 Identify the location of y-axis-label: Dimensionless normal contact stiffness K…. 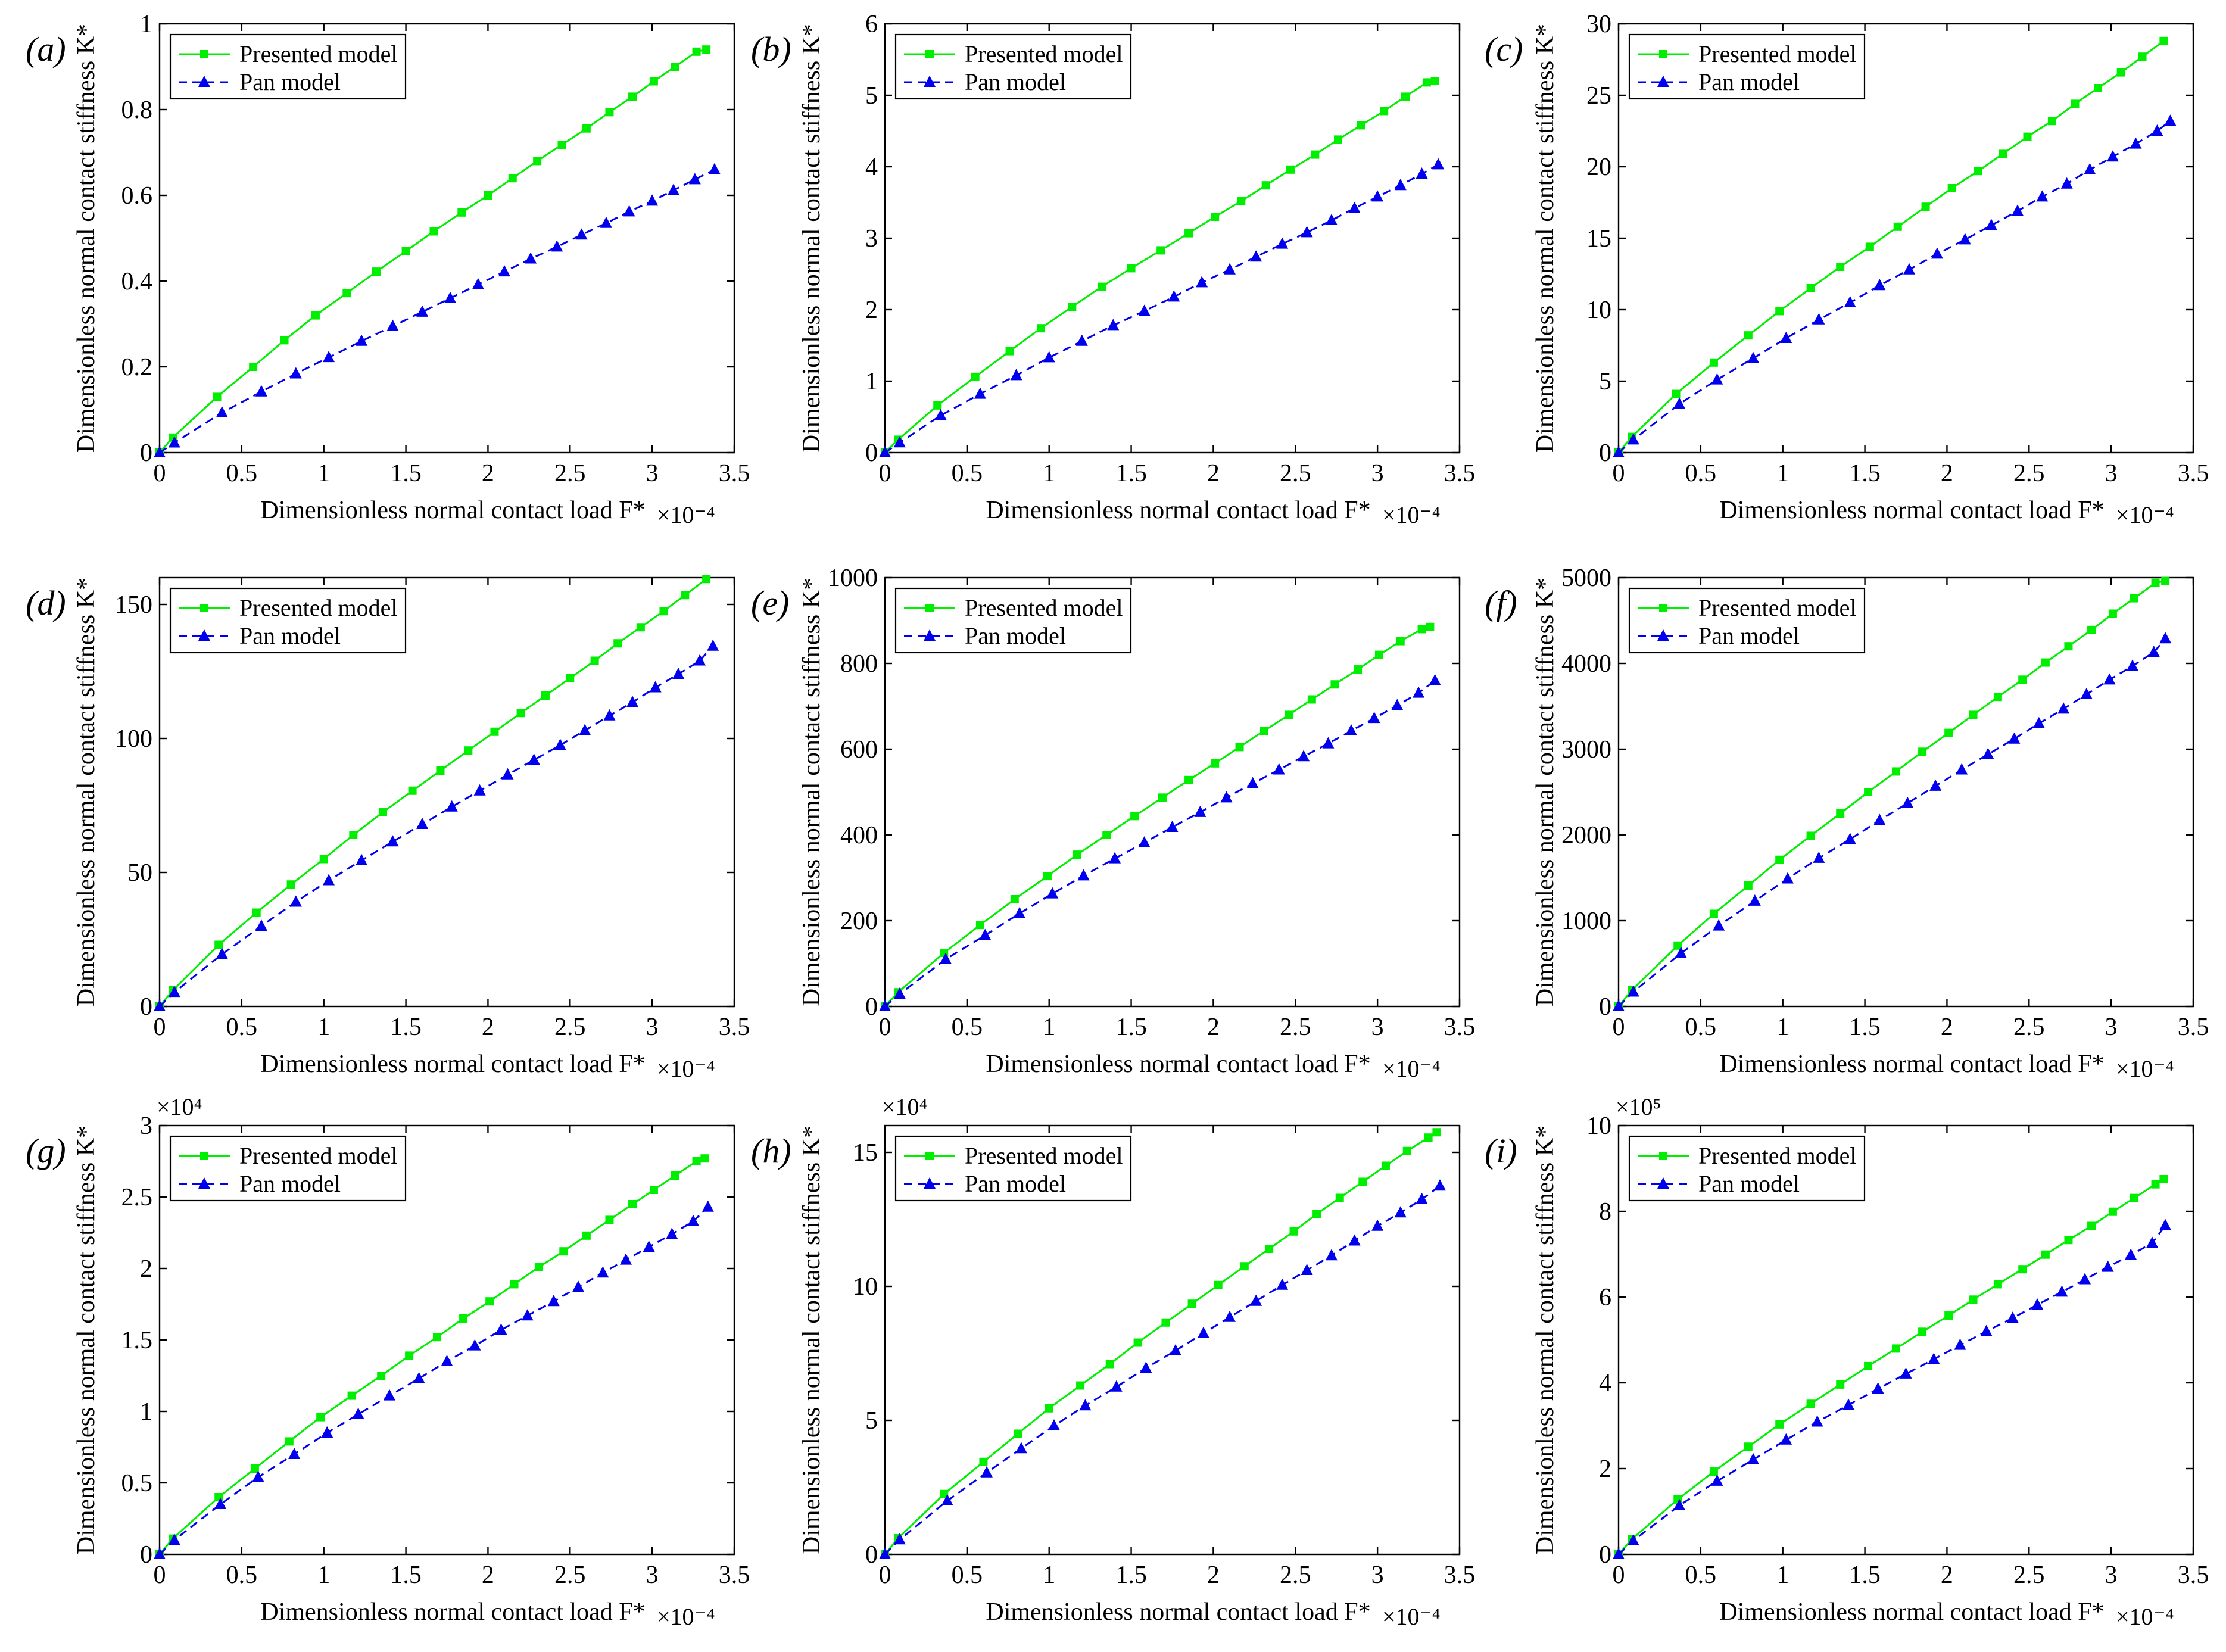
(86, 1340).